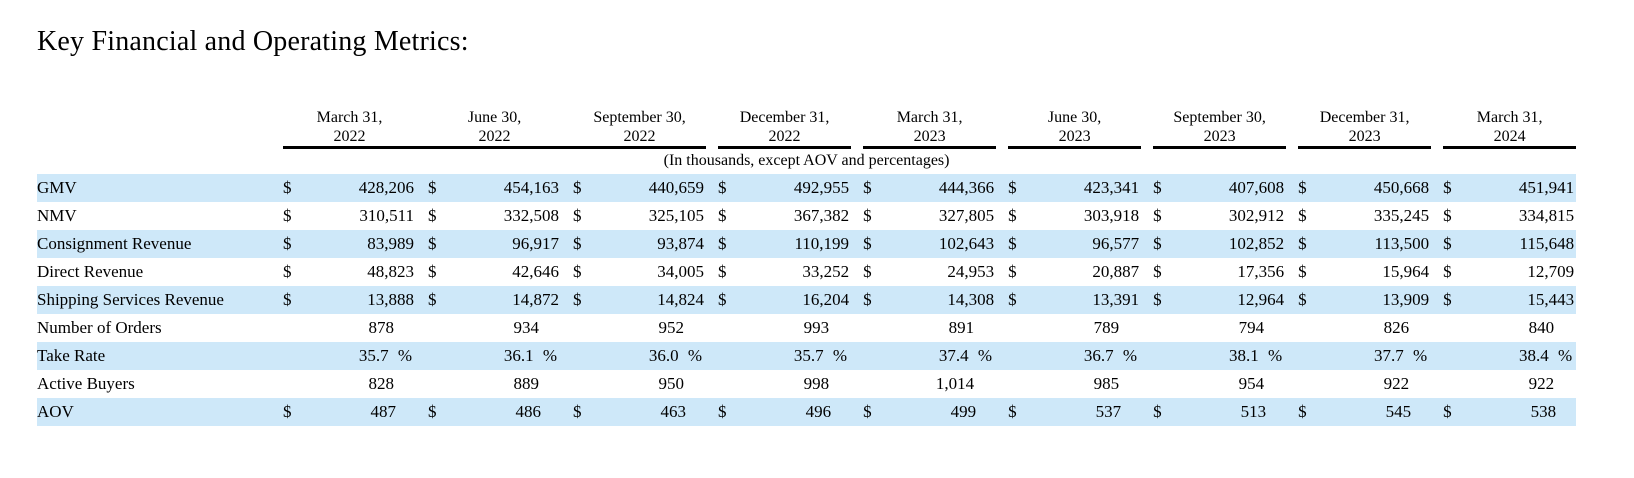  Describe the element at coordinates (1529, 356) in the screenshot. I see `metric-value: 38.4 %` at that location.